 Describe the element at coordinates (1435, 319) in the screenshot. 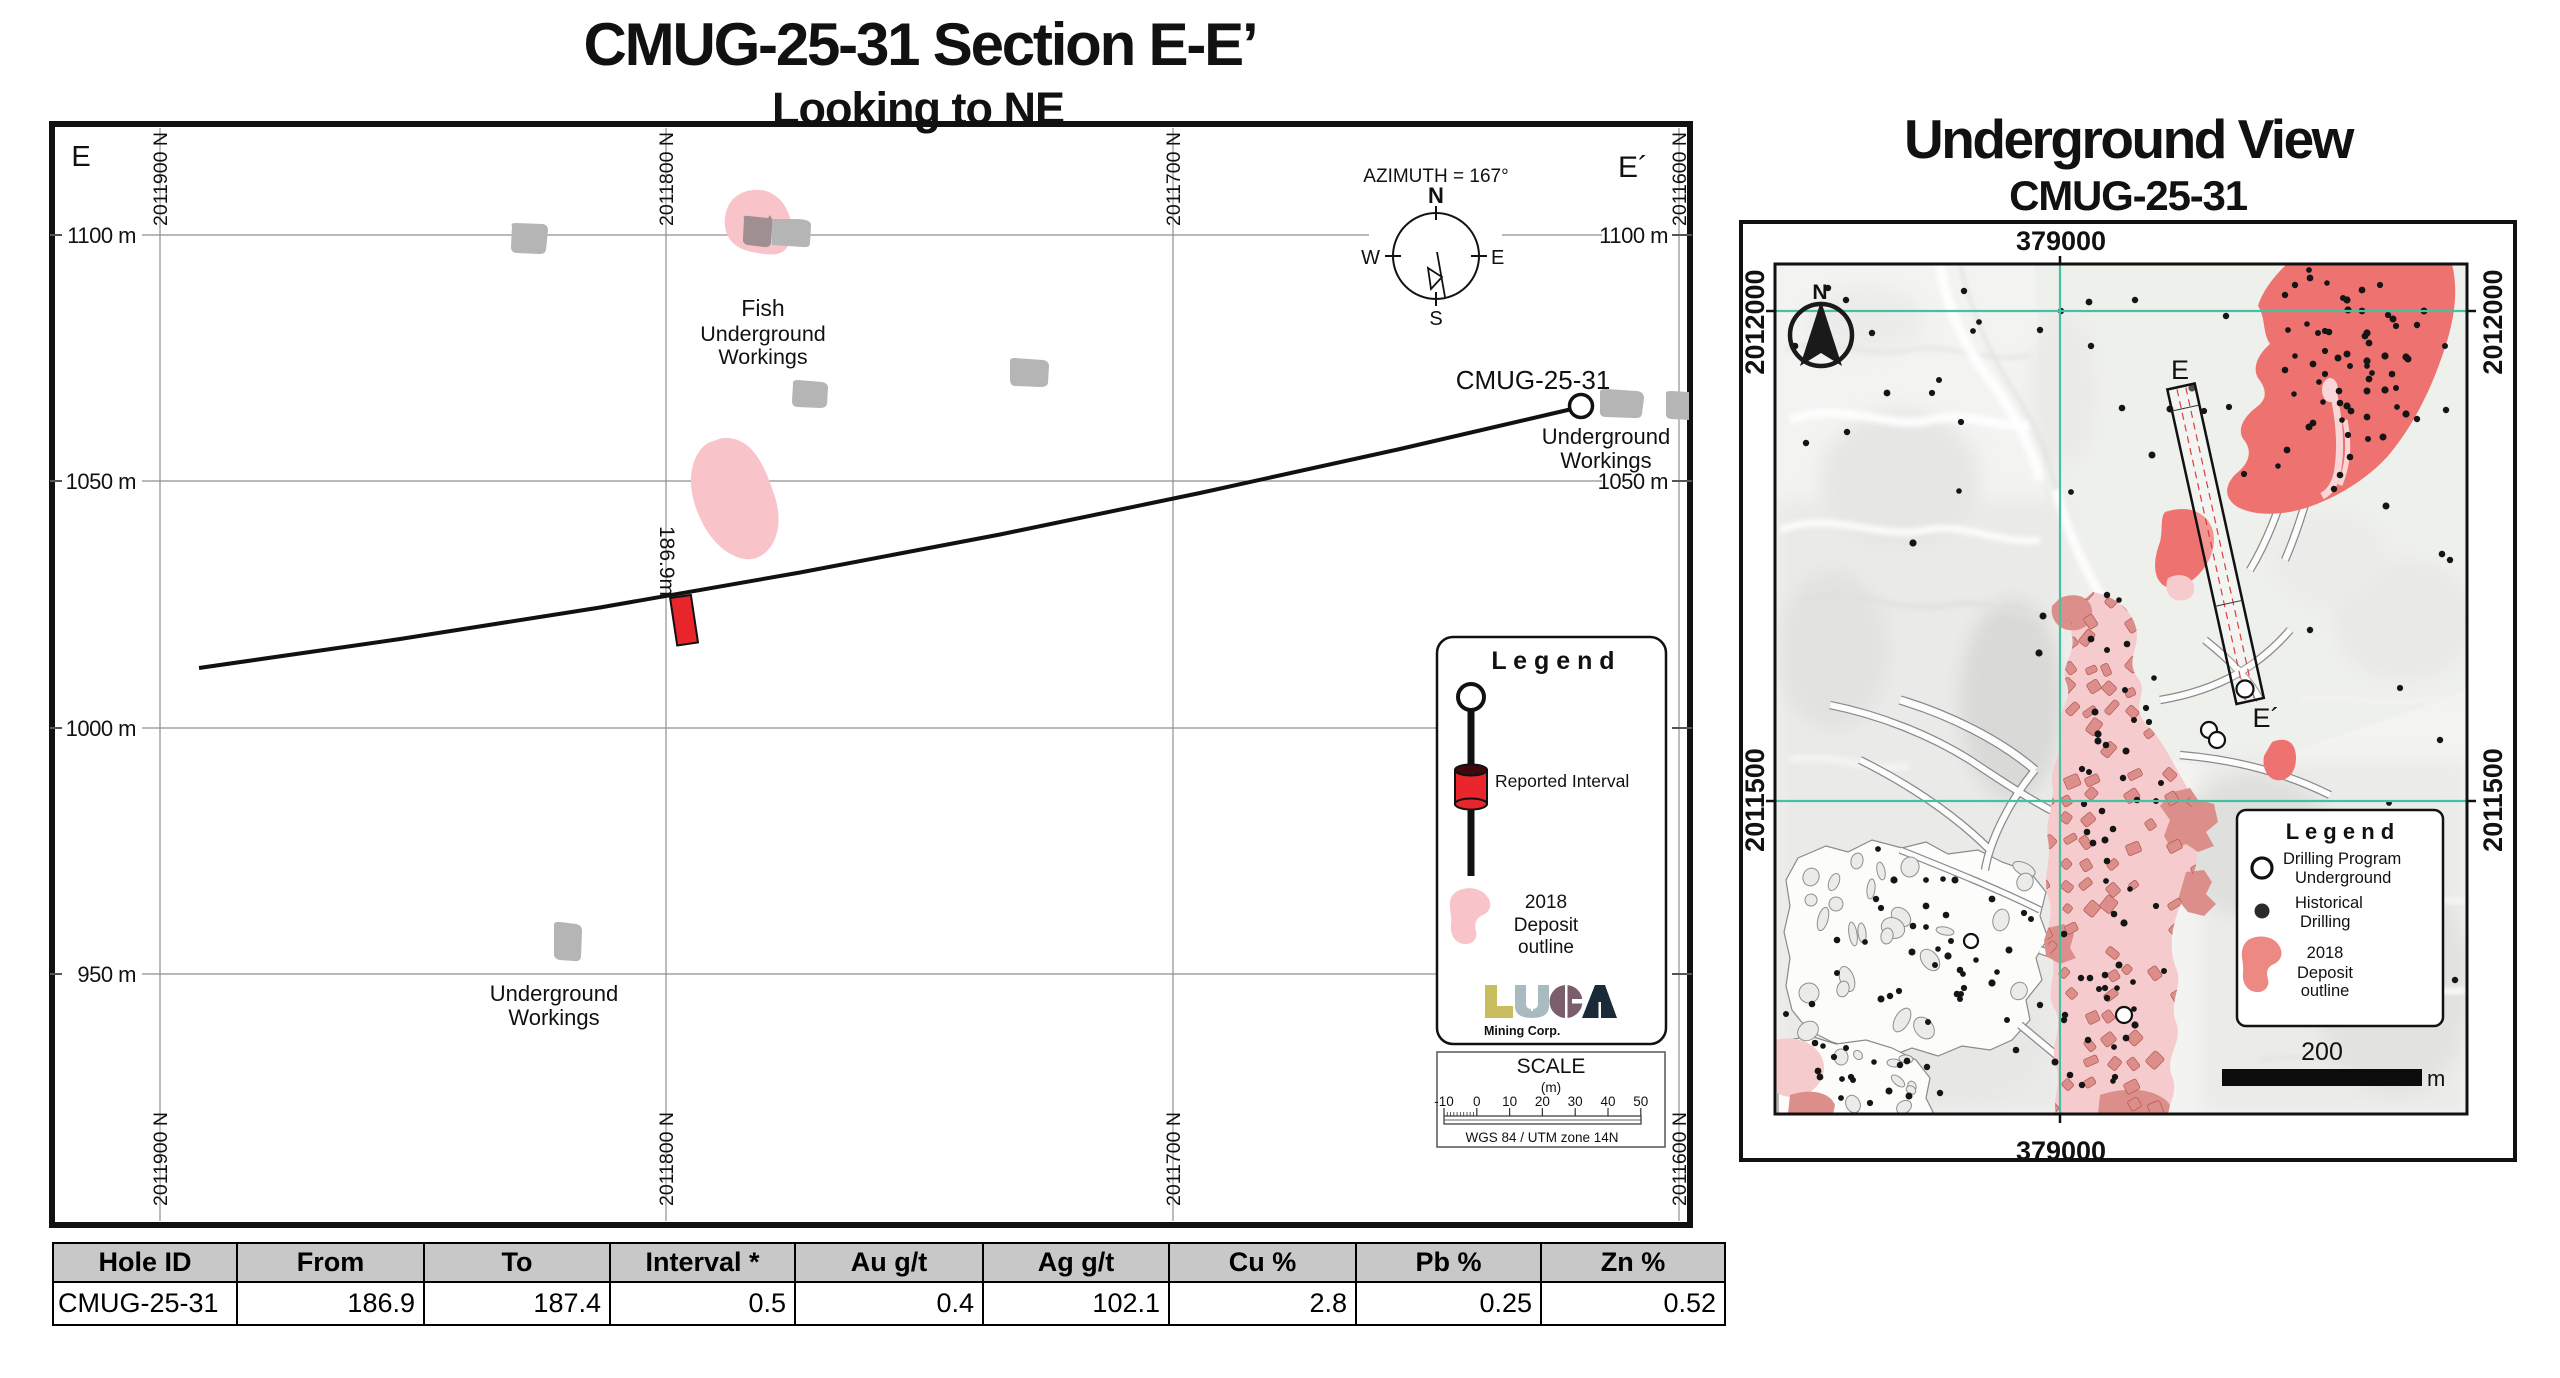

I see `svg-text: S` at that location.